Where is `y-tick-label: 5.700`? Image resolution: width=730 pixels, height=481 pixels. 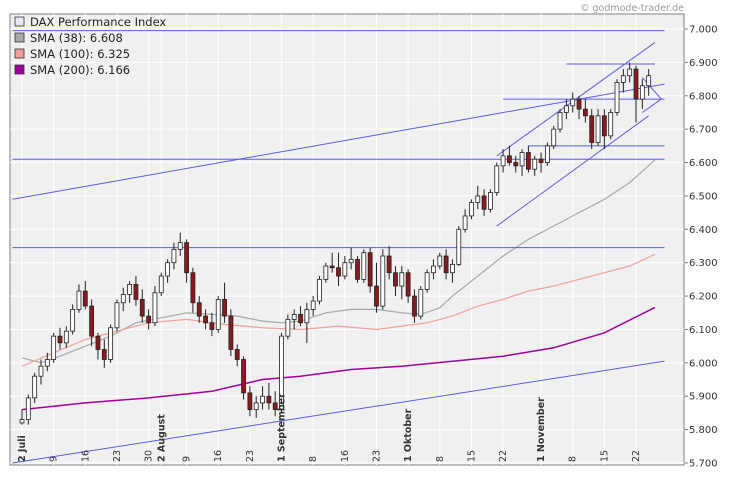 y-tick-label: 5.700 is located at coordinates (703, 464).